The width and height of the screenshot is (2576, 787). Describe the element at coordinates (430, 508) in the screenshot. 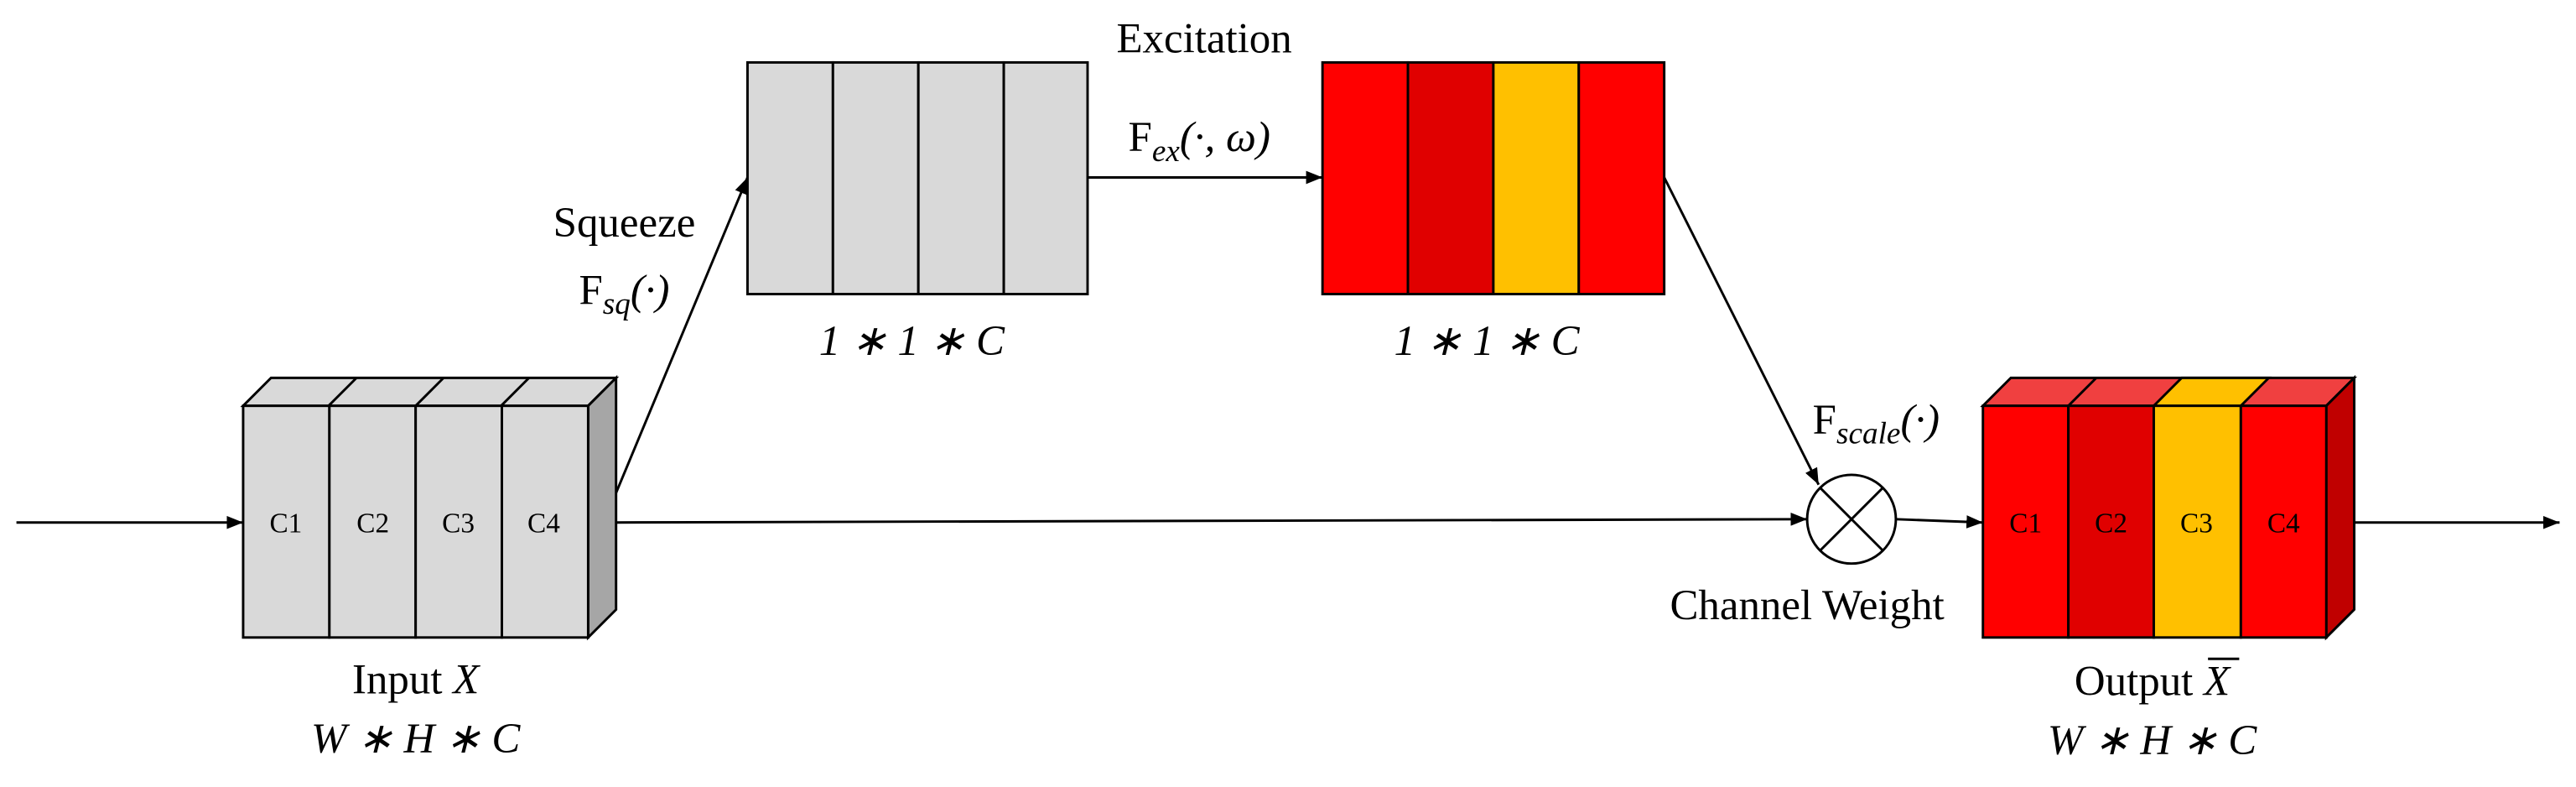

I see `input-block: C1 C2 C3 C4` at that location.